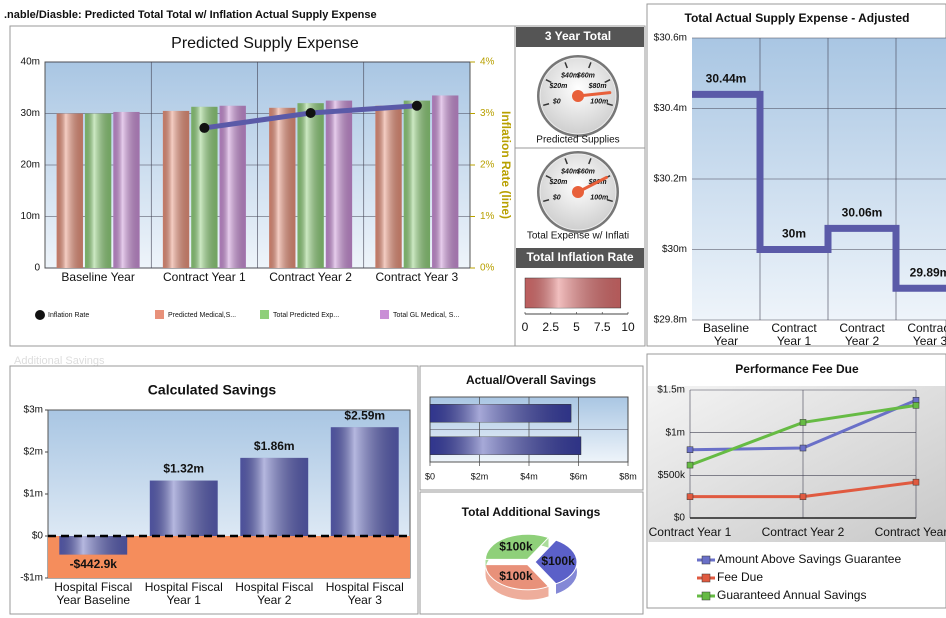  I want to click on pie-slice, so click(517, 546).